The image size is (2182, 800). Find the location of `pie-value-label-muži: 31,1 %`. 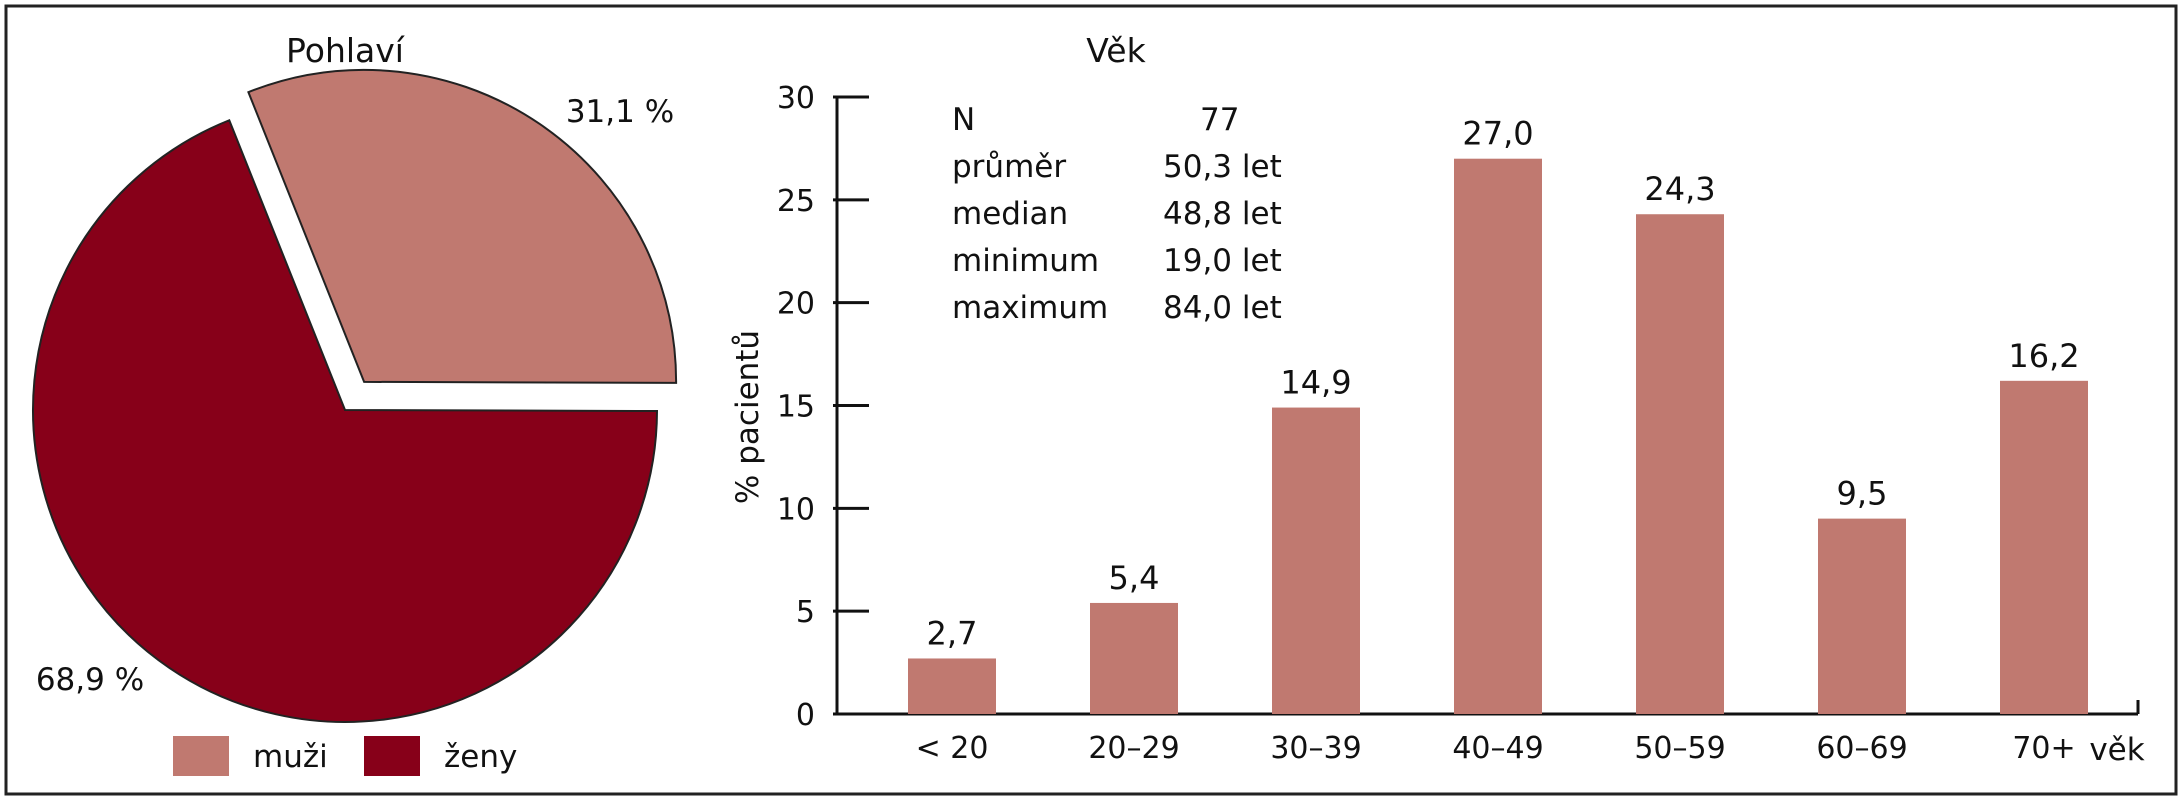

pie-value-label-muži: 31,1 % is located at coordinates (620, 112).